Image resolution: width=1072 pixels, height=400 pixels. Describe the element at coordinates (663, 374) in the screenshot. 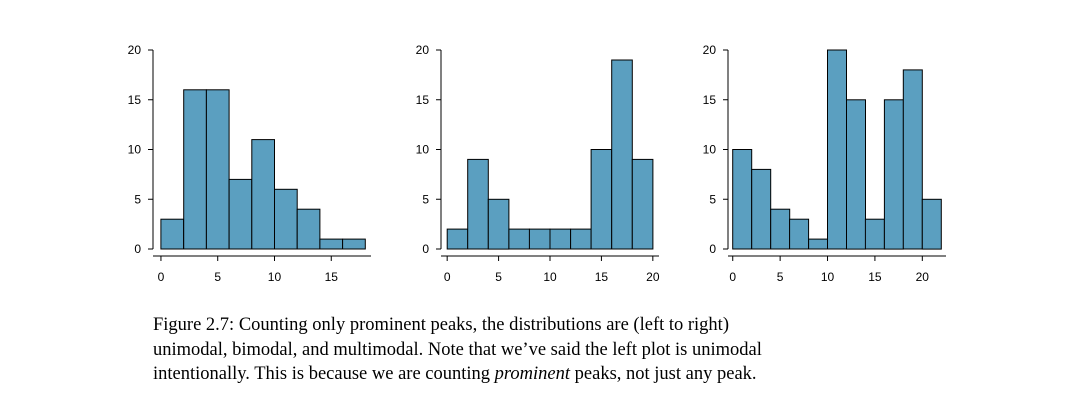

I see `caption-line-3-end: peaks, not just any peak.` at that location.